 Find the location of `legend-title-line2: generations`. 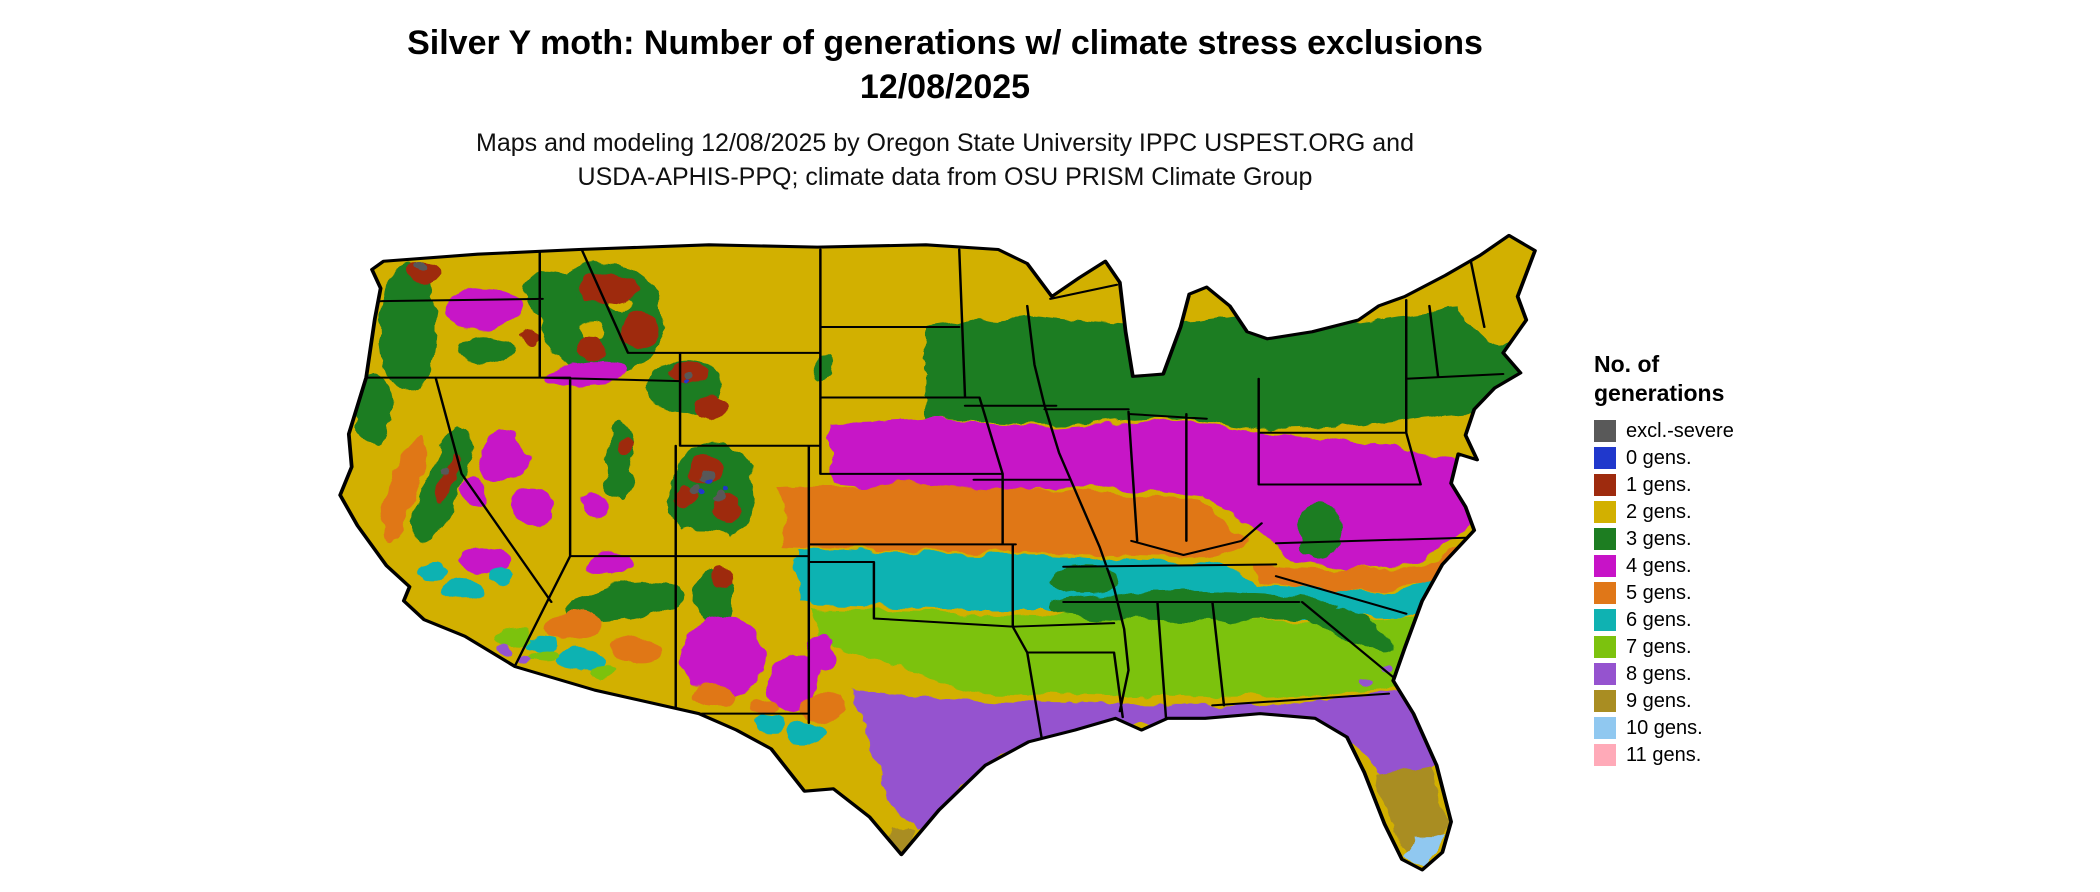

legend-title-line2: generations is located at coordinates (1659, 392).